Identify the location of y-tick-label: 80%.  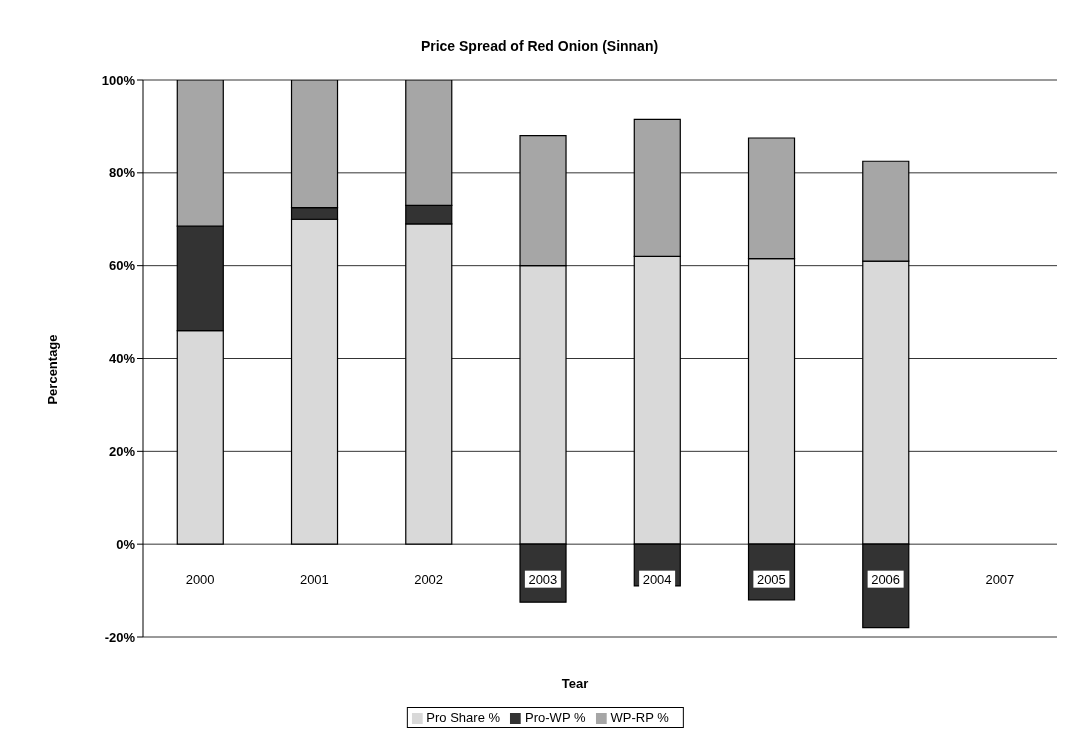
(122, 173).